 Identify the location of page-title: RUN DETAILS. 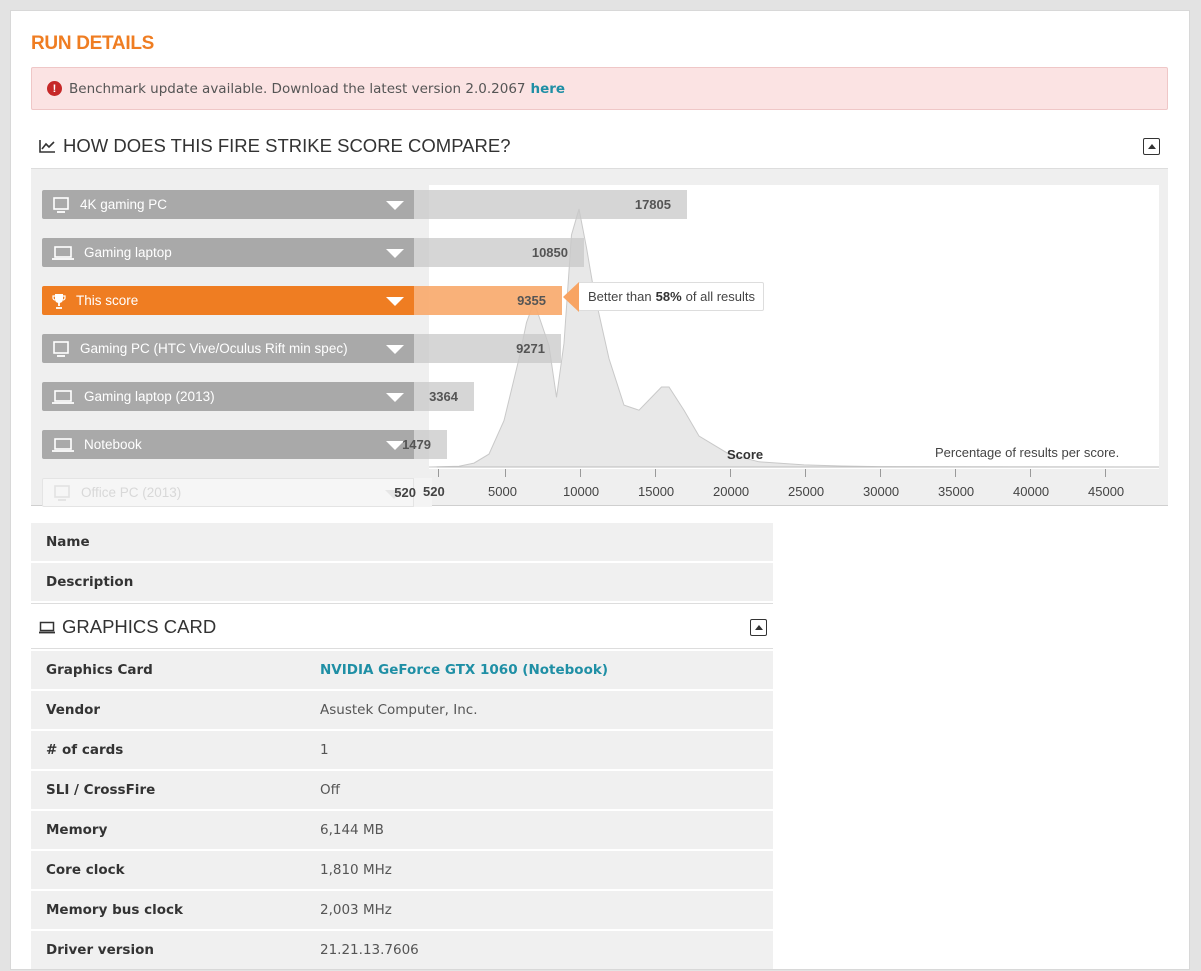
(93, 43).